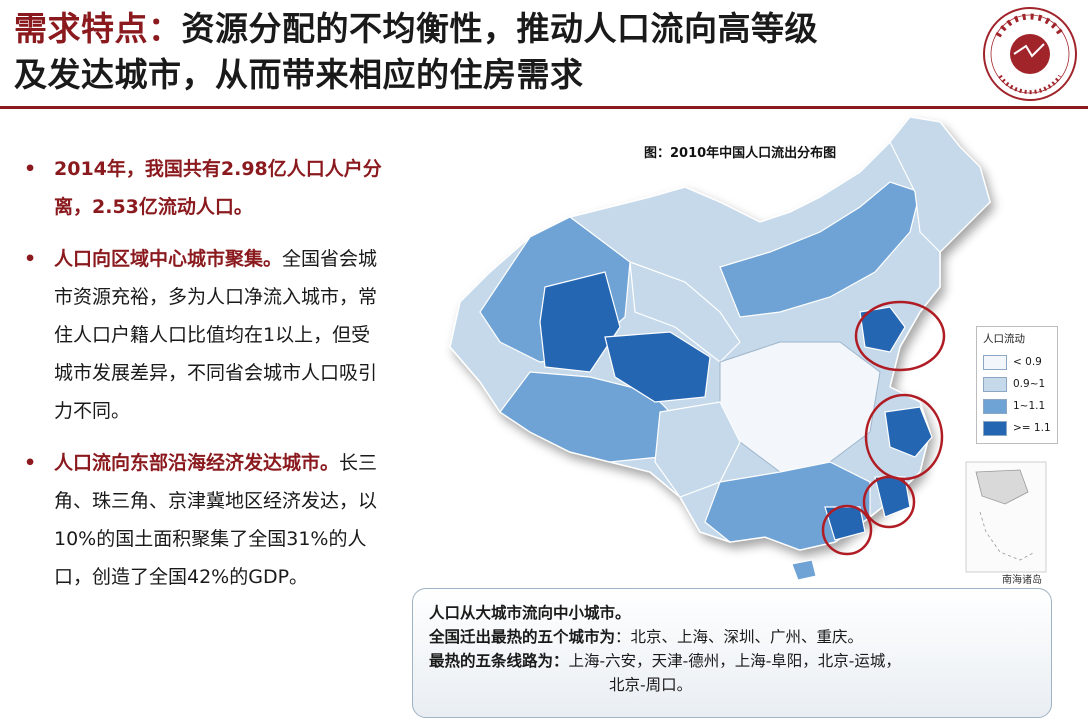 This screenshot has width=1088, height=722. What do you see at coordinates (787, 506) in the screenshot?
I see `map-region-south` at bounding box center [787, 506].